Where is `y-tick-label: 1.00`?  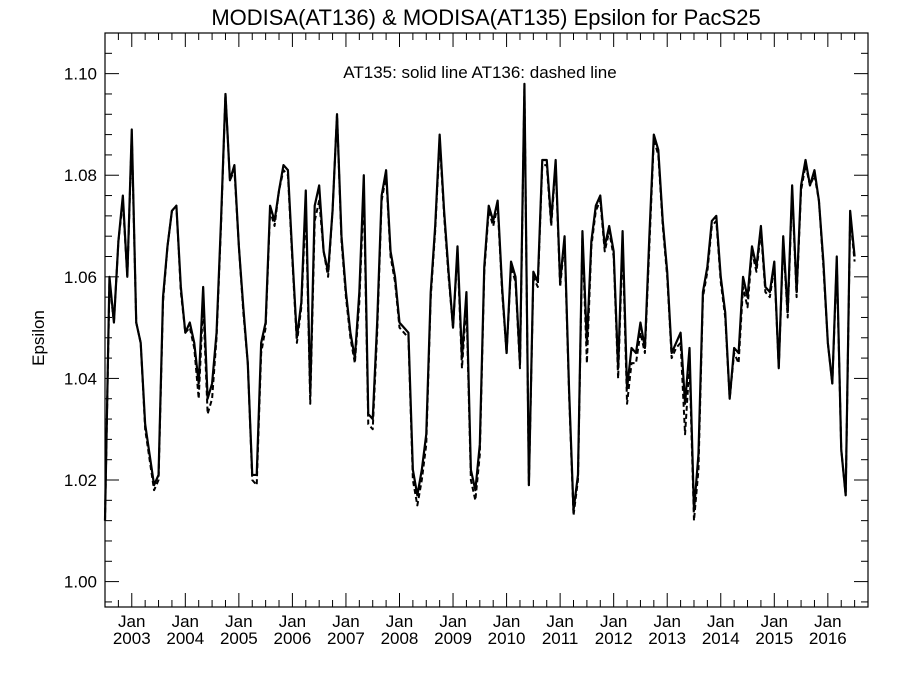 y-tick-label: 1.00 is located at coordinates (80, 582).